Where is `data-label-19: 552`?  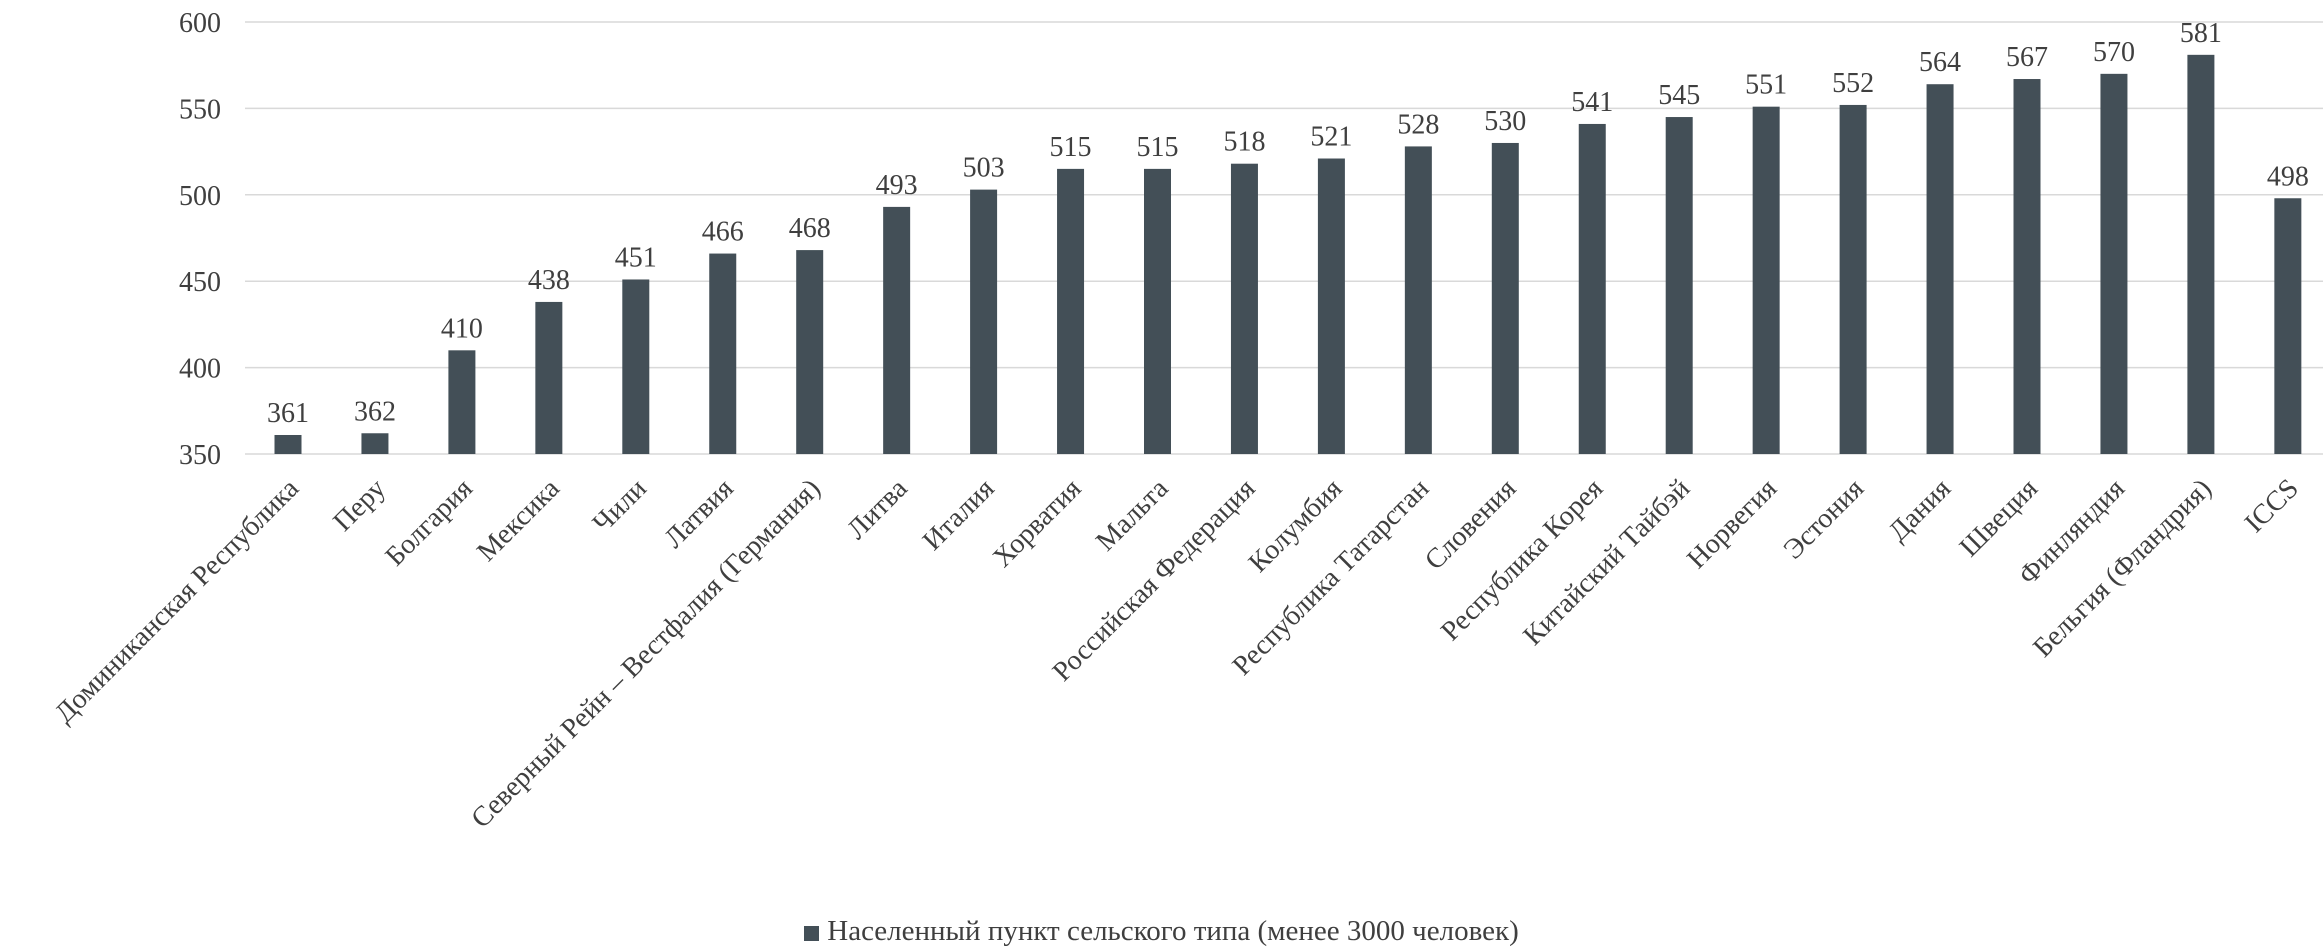
data-label-19: 552 is located at coordinates (1853, 83).